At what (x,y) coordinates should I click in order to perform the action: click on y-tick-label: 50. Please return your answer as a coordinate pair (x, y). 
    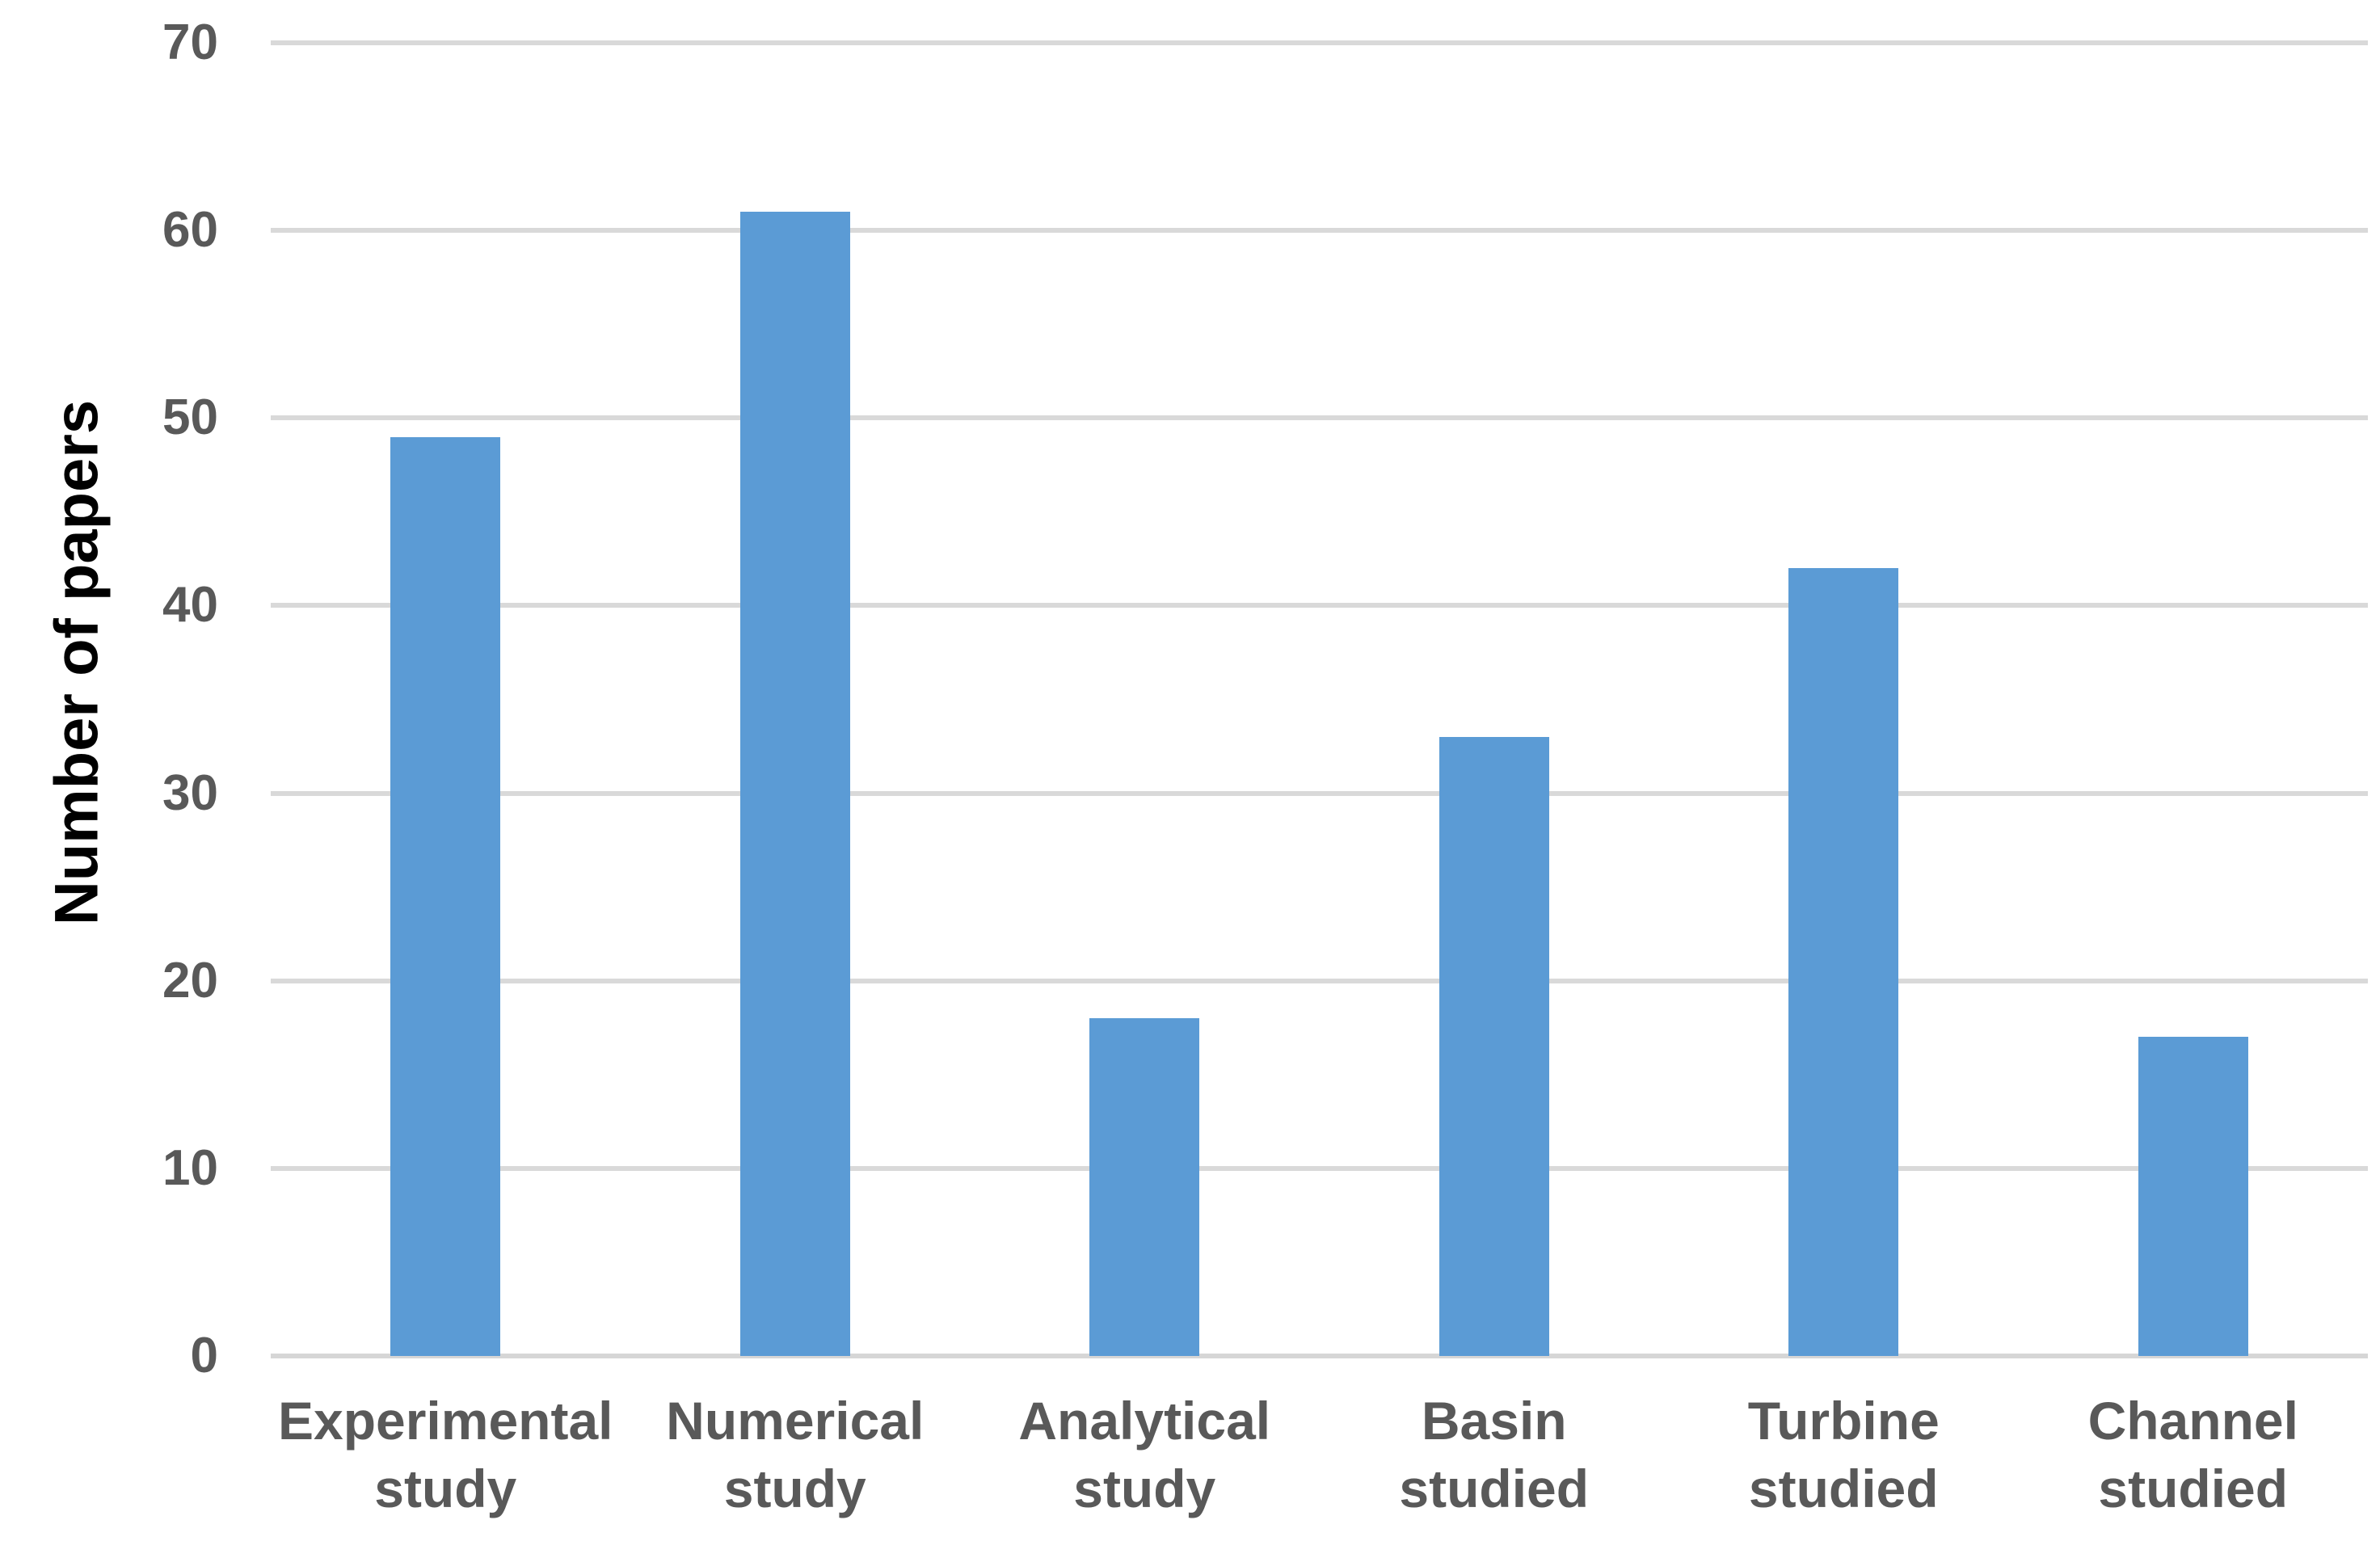
    Looking at the image, I should click on (190, 418).